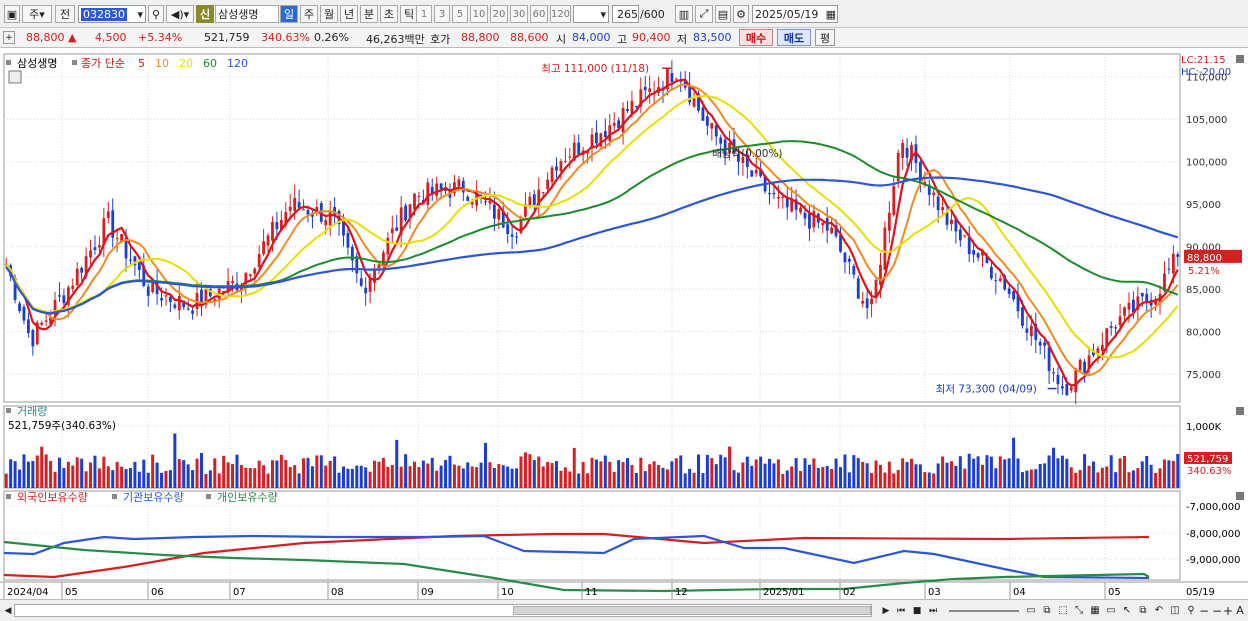 Image resolution: width=1248 pixels, height=621 pixels. What do you see at coordinates (560, 14) in the screenshot?
I see `interval-120-button: 120` at bounding box center [560, 14].